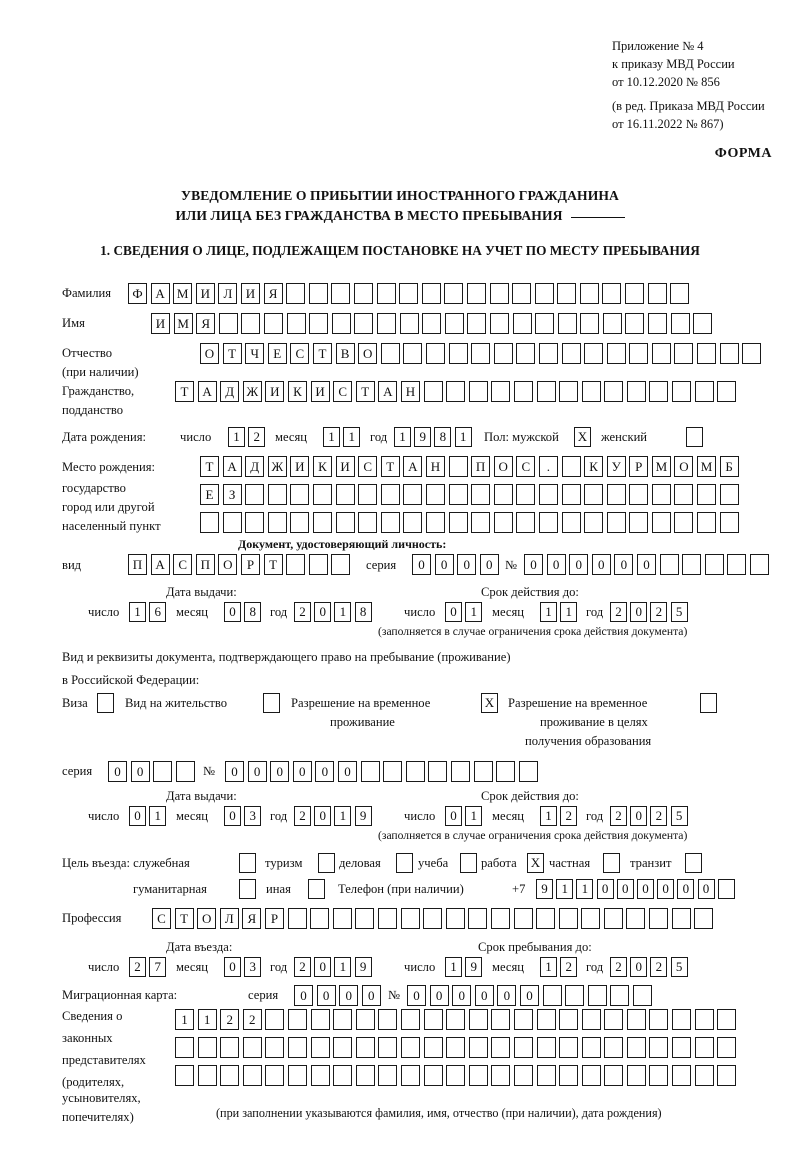 This screenshot has width=800, height=1163. What do you see at coordinates (594, 466) in the screenshot?
I see `char-cell: К` at bounding box center [594, 466].